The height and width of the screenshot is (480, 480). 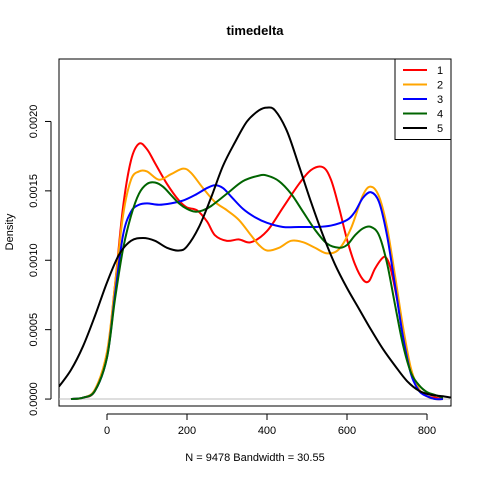 What do you see at coordinates (427, 431) in the screenshot?
I see `x-tick-label: 800` at bounding box center [427, 431].